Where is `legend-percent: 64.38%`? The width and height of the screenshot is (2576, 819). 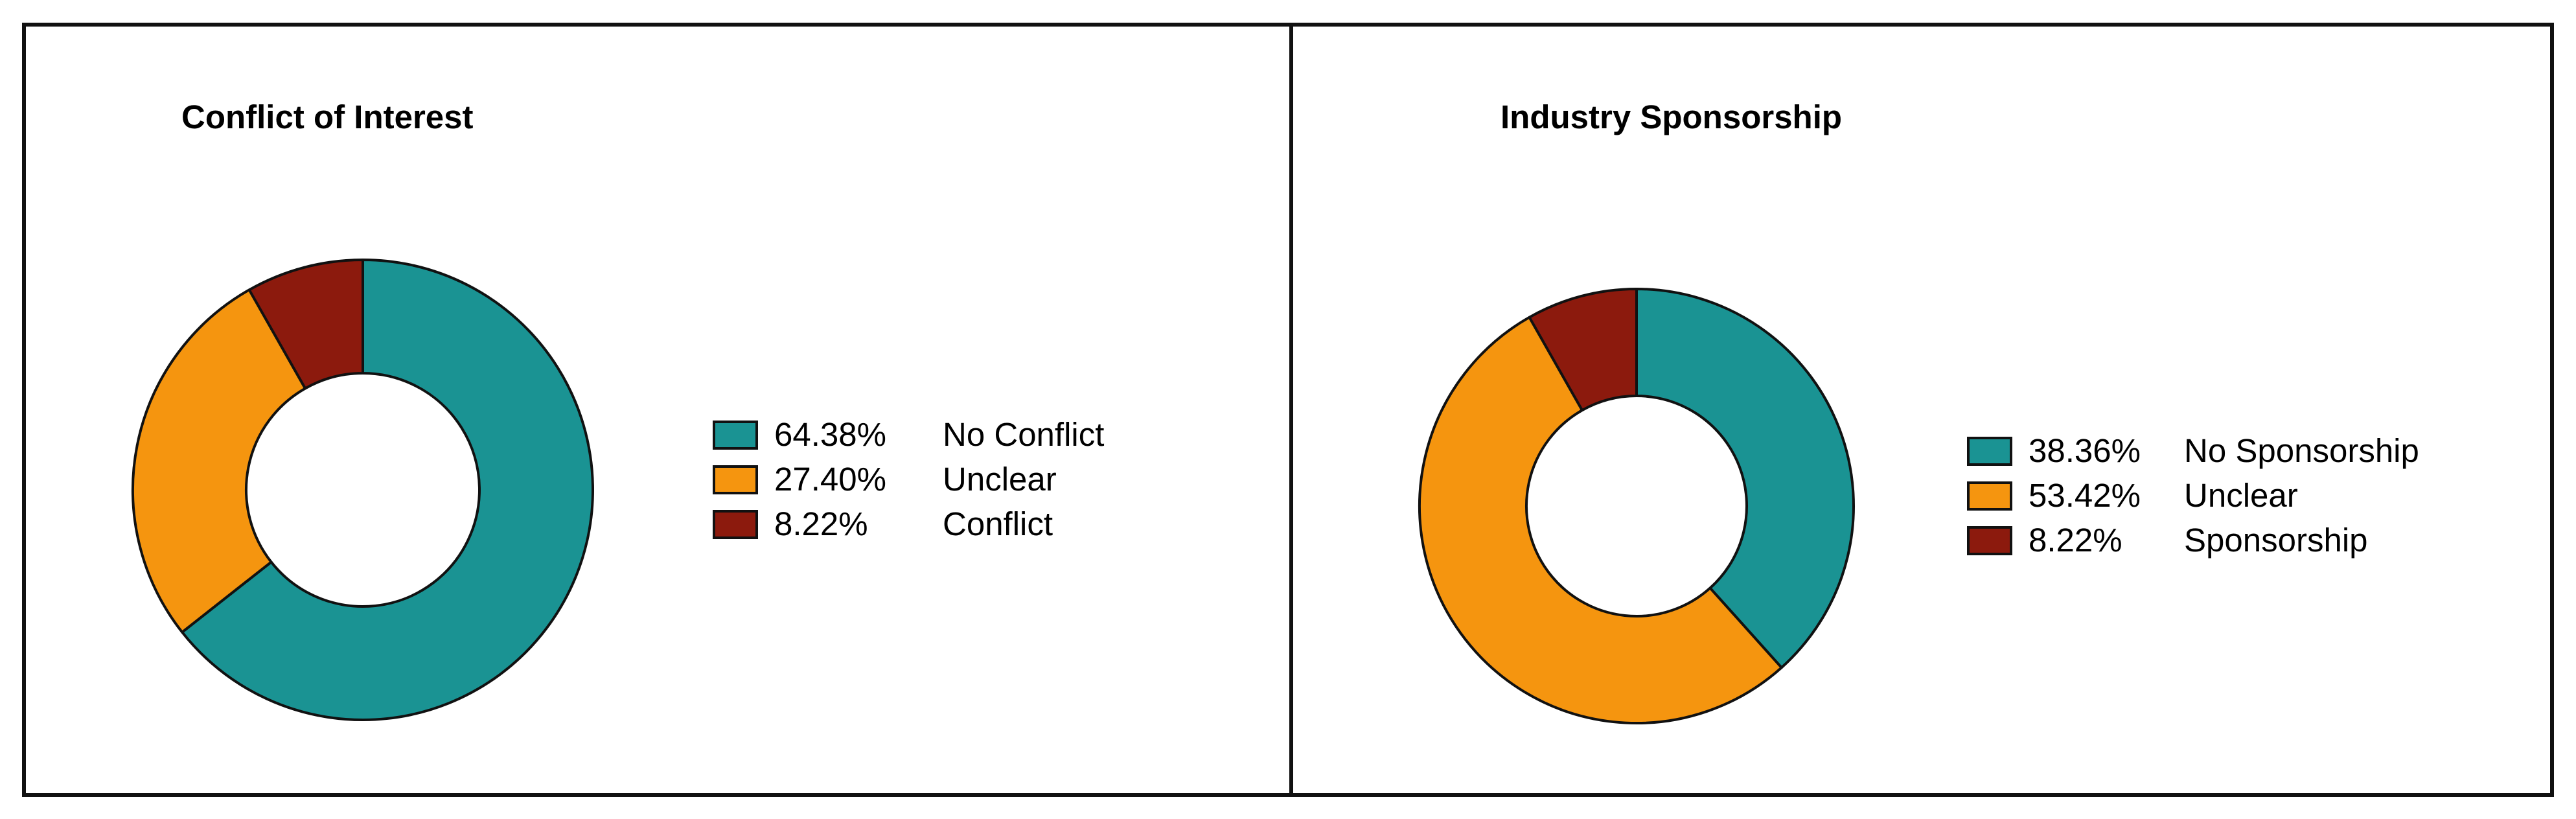 legend-percent: 64.38% is located at coordinates (830, 435).